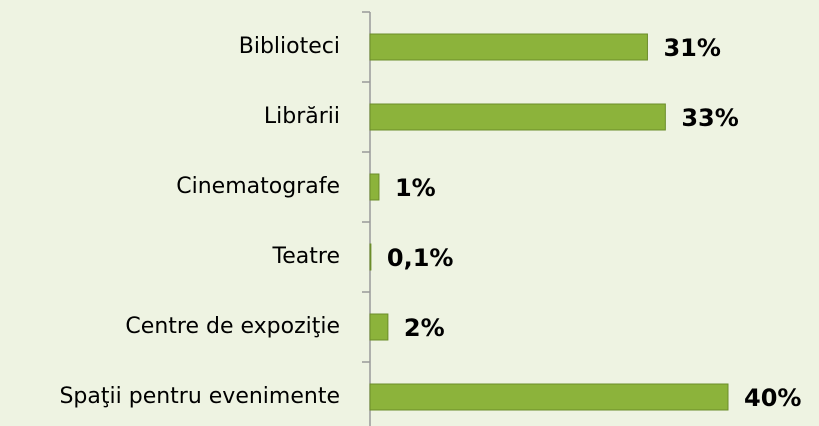 The image size is (819, 426). What do you see at coordinates (232, 326) in the screenshot?
I see `category-label: Centre de expoziţie` at bounding box center [232, 326].